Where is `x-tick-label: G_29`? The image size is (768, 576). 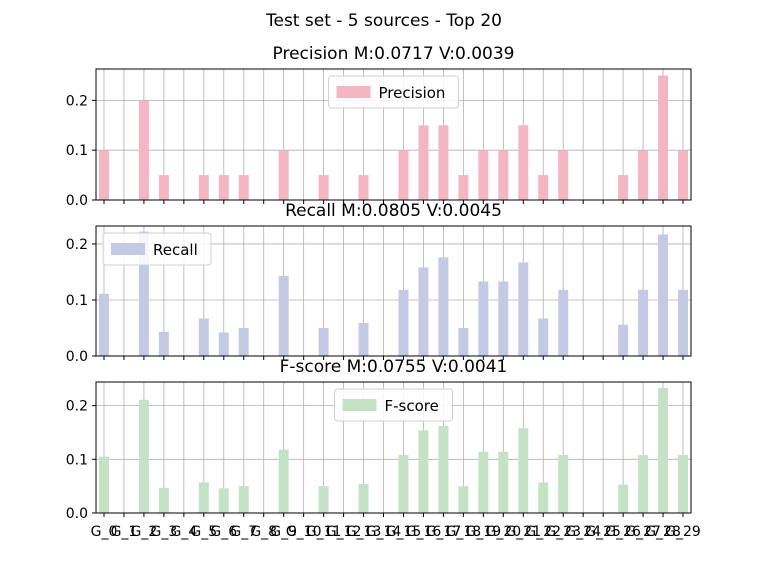
x-tick-label: G_29 is located at coordinates (683, 532).